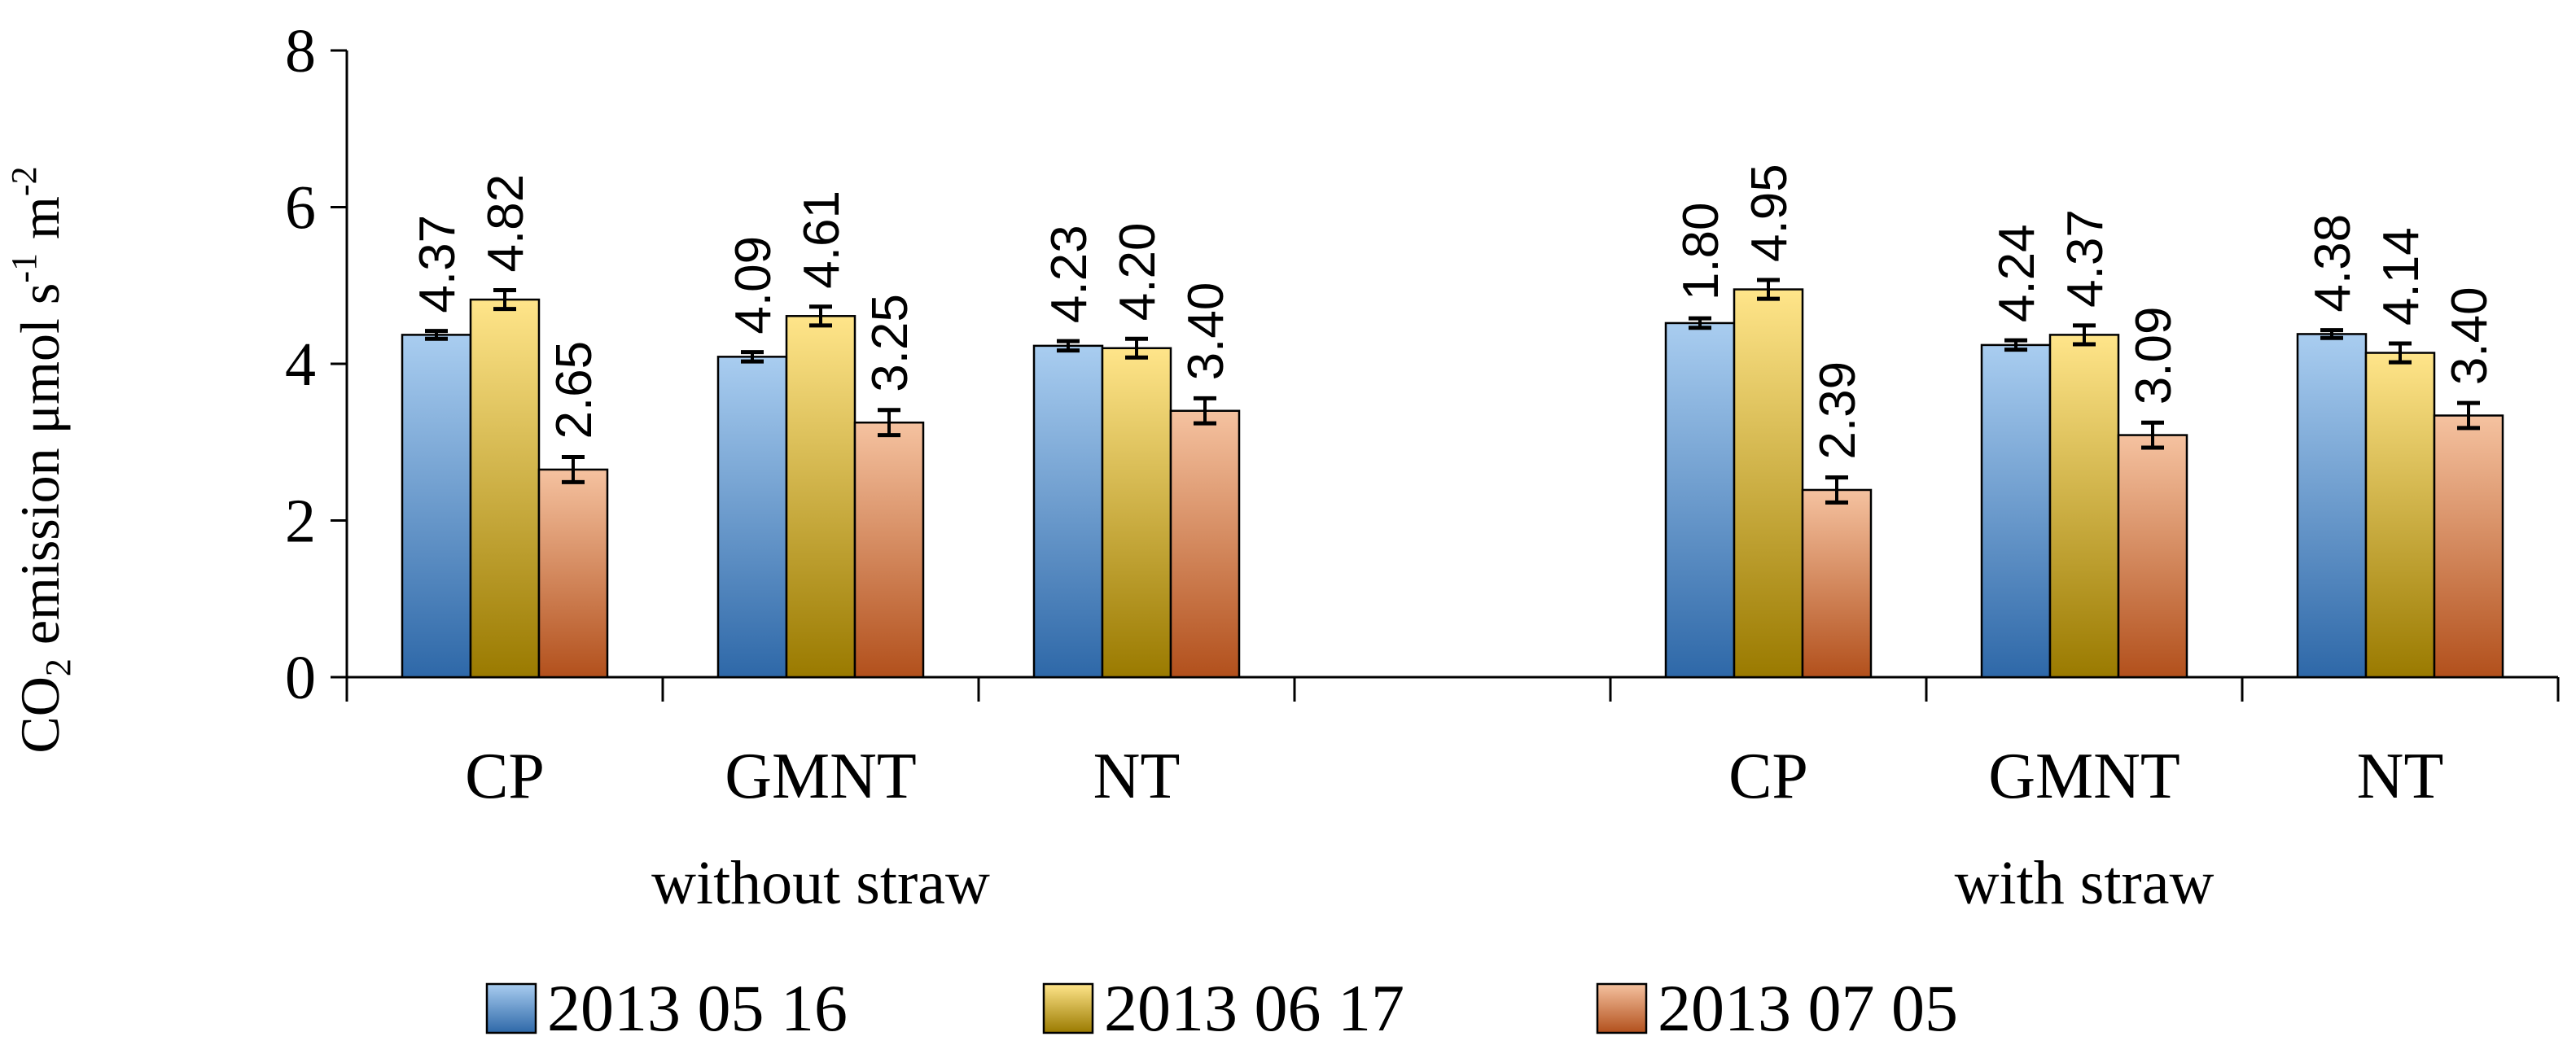 The height and width of the screenshot is (1054, 2576). What do you see at coordinates (40, 714) in the screenshot?
I see `y-axis-title-main: CO` at bounding box center [40, 714].